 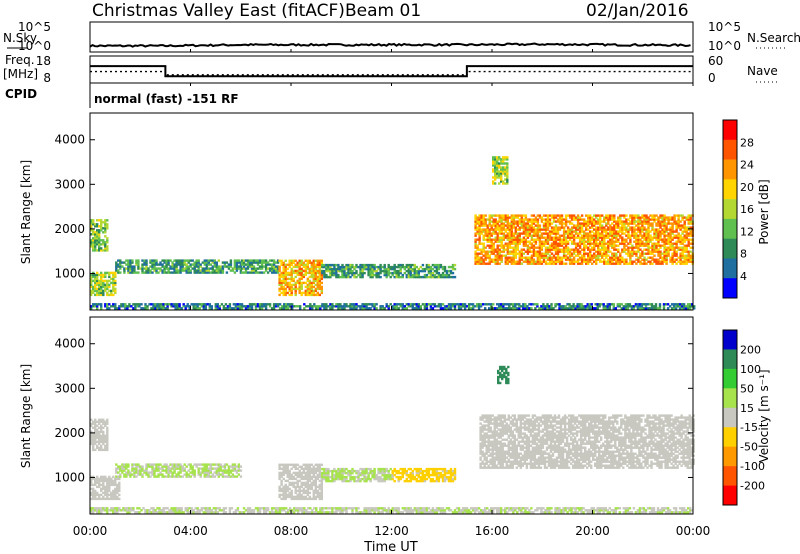 I want to click on nsky-series-line, so click(x=390, y=45).